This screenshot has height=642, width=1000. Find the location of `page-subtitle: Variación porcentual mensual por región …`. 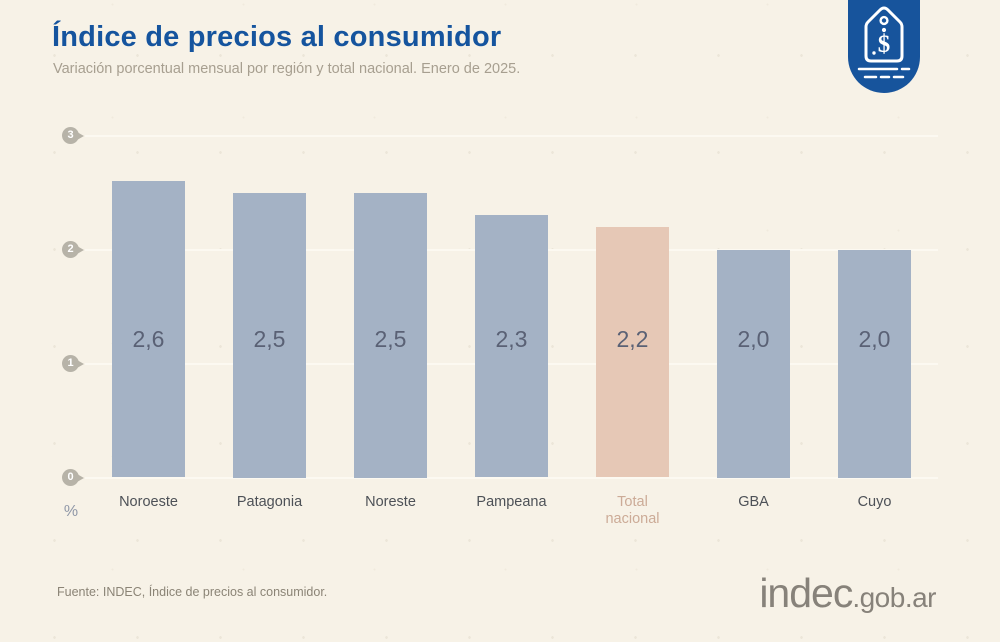

page-subtitle: Variación porcentual mensual por región … is located at coordinates (287, 69).